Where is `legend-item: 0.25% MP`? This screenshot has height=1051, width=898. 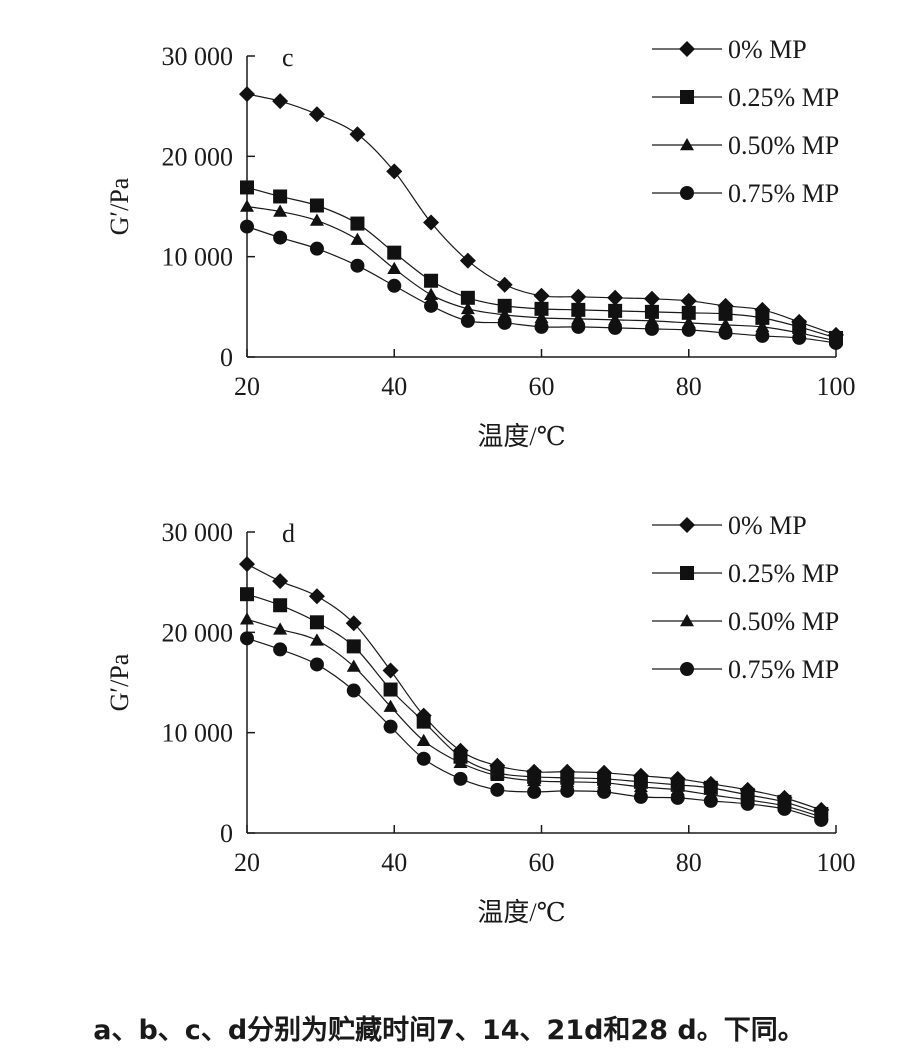
legend-item: 0.25% MP is located at coordinates (745, 97).